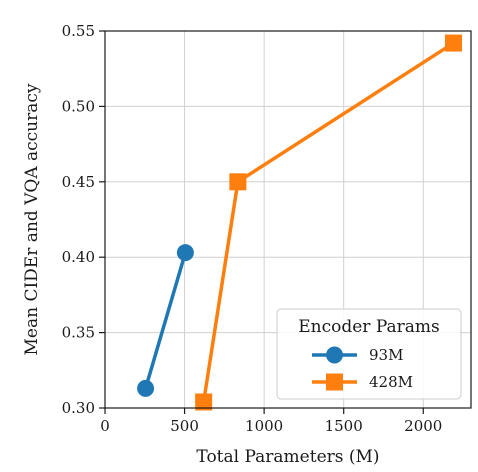 The image size is (478, 472). What do you see at coordinates (423, 426) in the screenshot?
I see `x-tick-label: 2000` at bounding box center [423, 426].